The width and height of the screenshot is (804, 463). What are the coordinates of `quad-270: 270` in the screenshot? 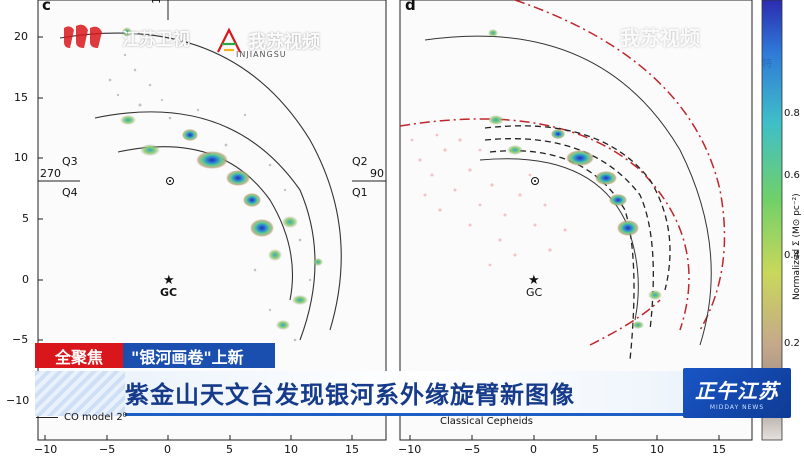 It's located at (50, 173).